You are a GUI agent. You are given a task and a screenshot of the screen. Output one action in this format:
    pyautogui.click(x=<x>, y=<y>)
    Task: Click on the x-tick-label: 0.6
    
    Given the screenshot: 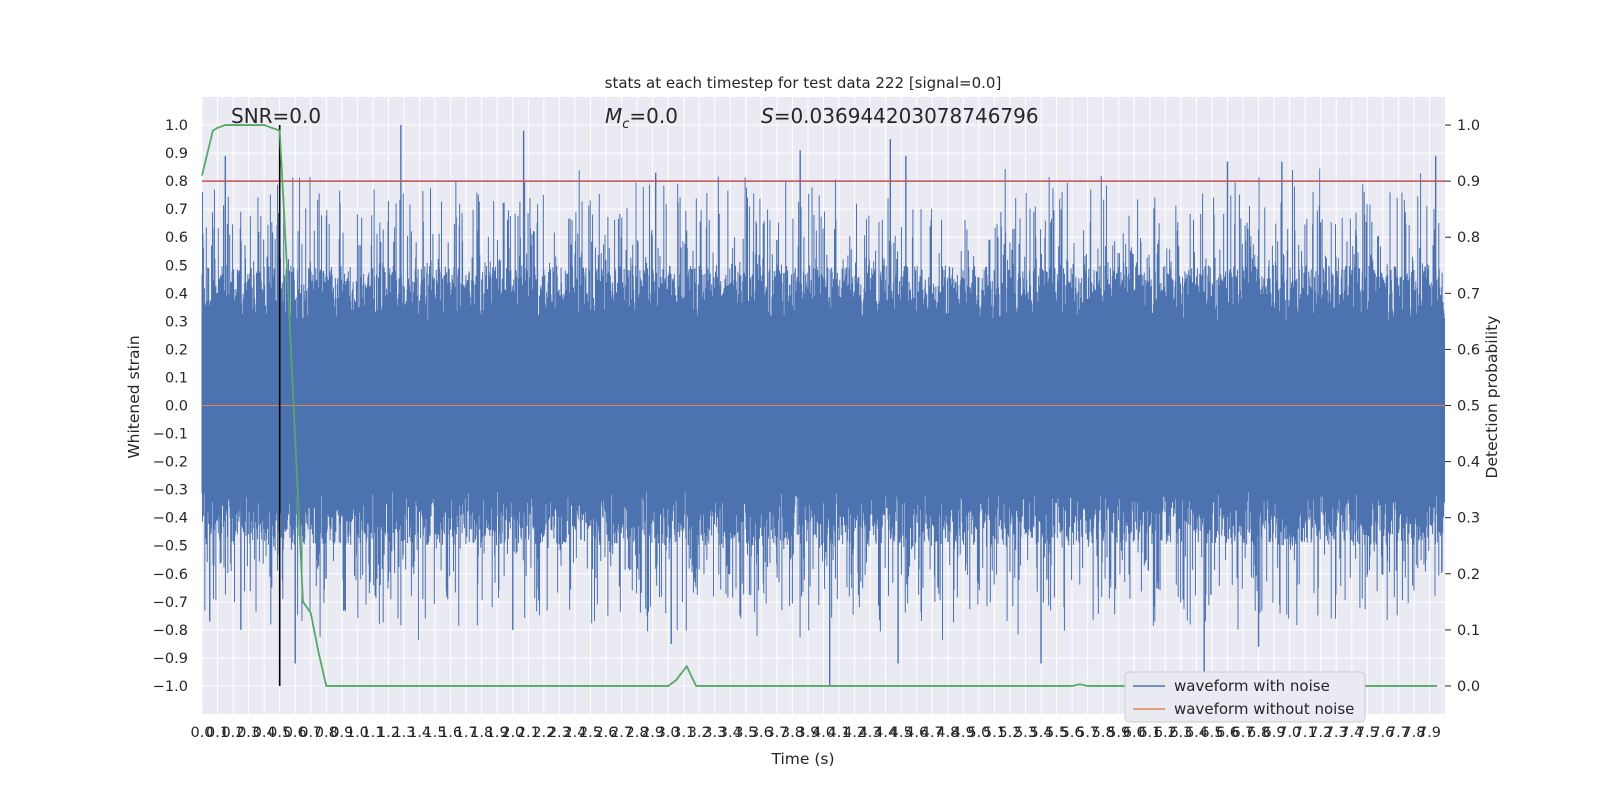 What is the action you would take?
    pyautogui.click(x=295, y=733)
    